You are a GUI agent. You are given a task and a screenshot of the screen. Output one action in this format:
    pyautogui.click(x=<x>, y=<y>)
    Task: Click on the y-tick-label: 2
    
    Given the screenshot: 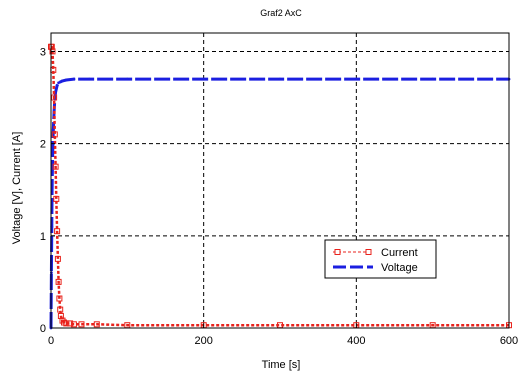 What is the action you would take?
    pyautogui.click(x=43, y=145)
    